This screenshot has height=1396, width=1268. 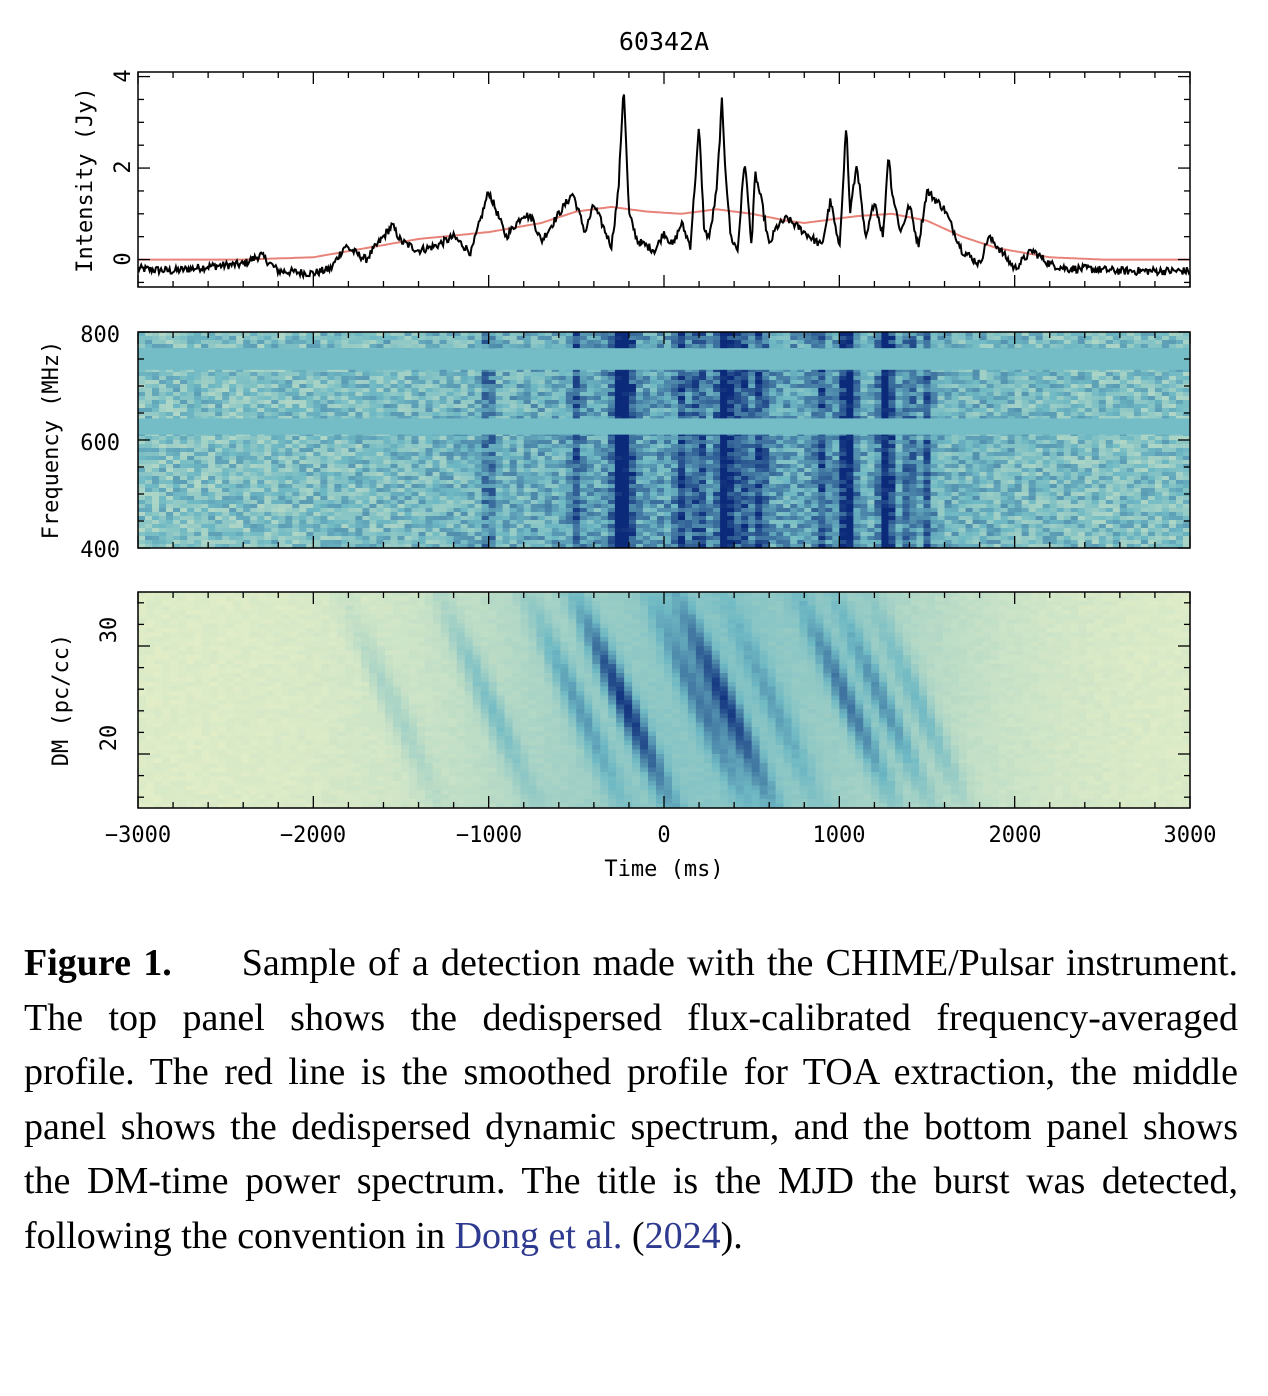 I want to click on x-tick-label: 3000, so click(x=1190, y=835).